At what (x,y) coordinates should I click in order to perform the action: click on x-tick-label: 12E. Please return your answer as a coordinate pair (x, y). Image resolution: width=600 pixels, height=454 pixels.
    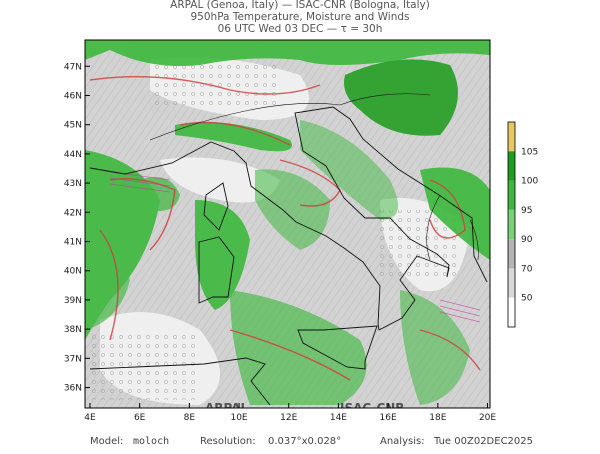
    Looking at the image, I should click on (288, 418).